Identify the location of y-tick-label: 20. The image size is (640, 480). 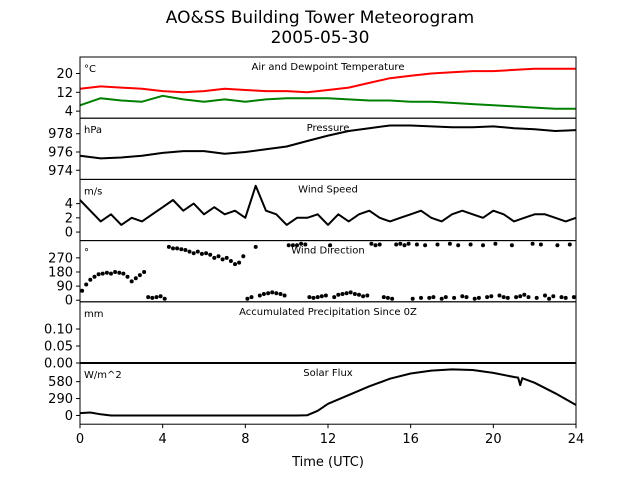
(64, 74).